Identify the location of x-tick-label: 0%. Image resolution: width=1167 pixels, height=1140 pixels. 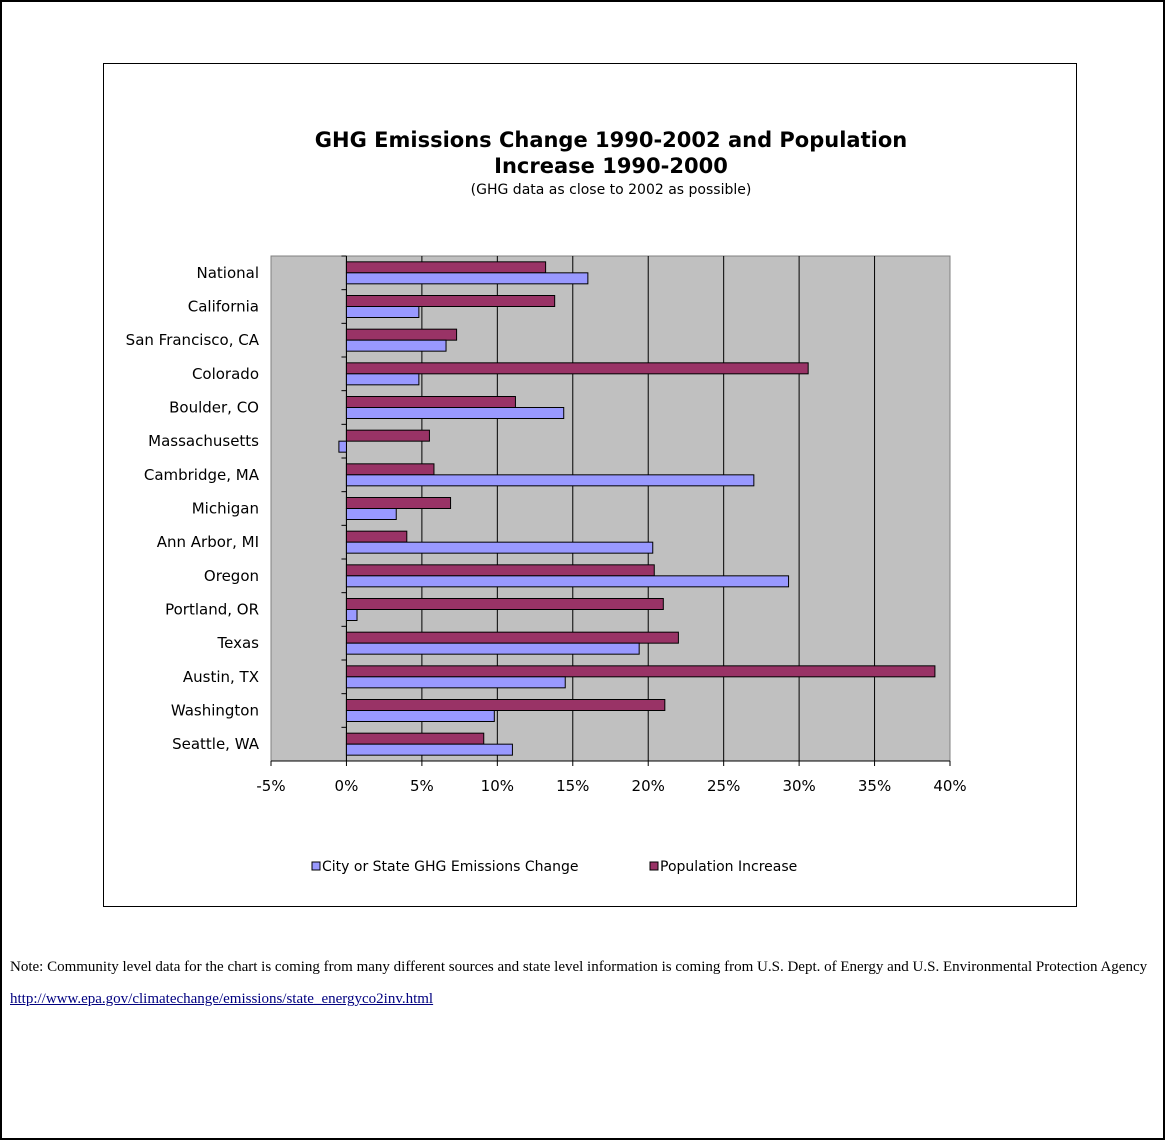
(347, 786).